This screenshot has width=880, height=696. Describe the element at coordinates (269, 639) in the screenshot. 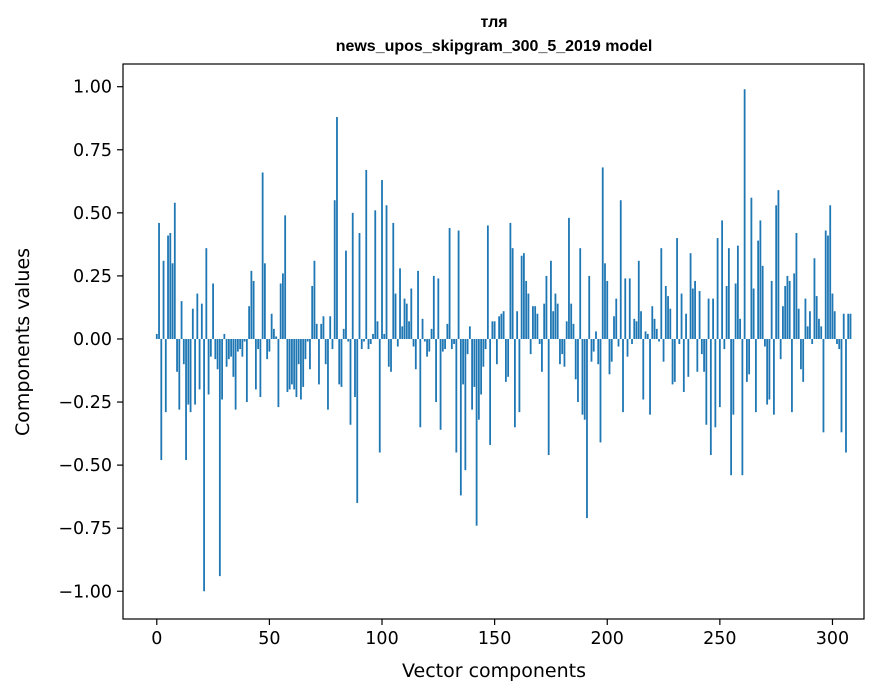

I see `x-tick-label: 50` at that location.